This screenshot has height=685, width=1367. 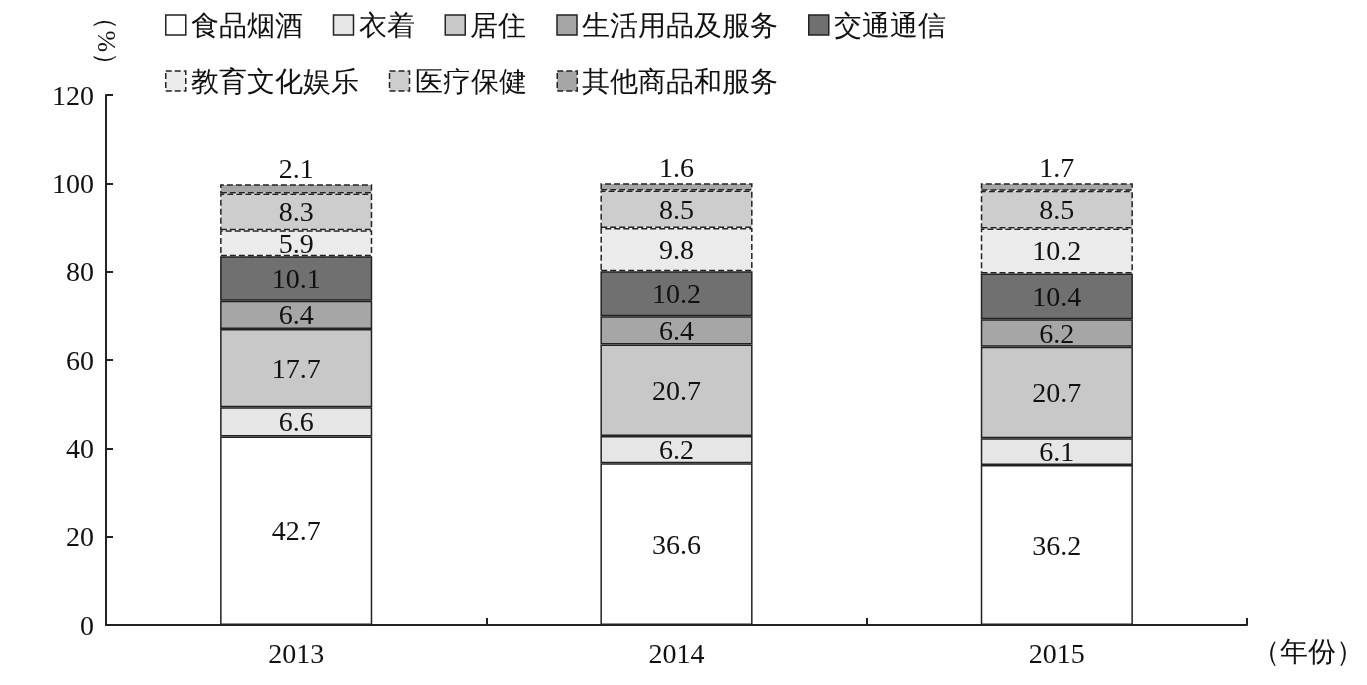 I want to click on legend-label: 交通通信, so click(x=889, y=25).